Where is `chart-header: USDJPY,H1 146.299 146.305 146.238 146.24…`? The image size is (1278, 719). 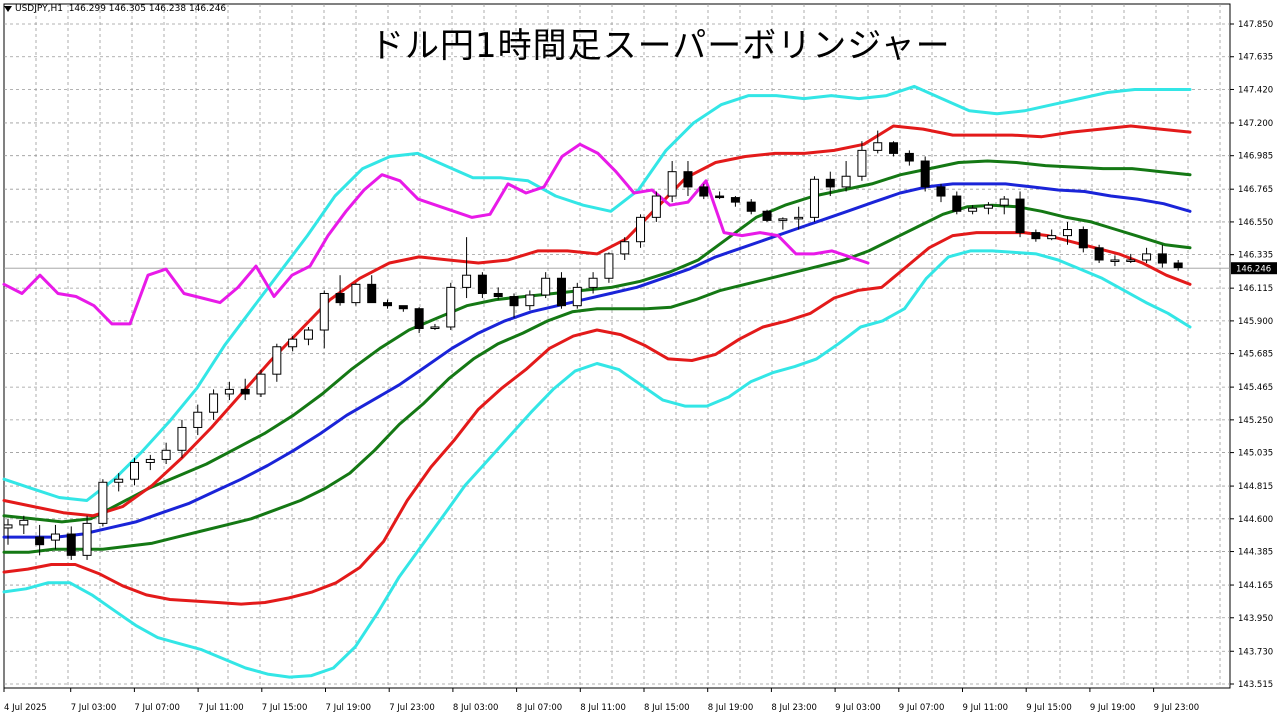
chart-header: USDJPY,H1 146.299 146.305 146.238 146.24… is located at coordinates (115, 9).